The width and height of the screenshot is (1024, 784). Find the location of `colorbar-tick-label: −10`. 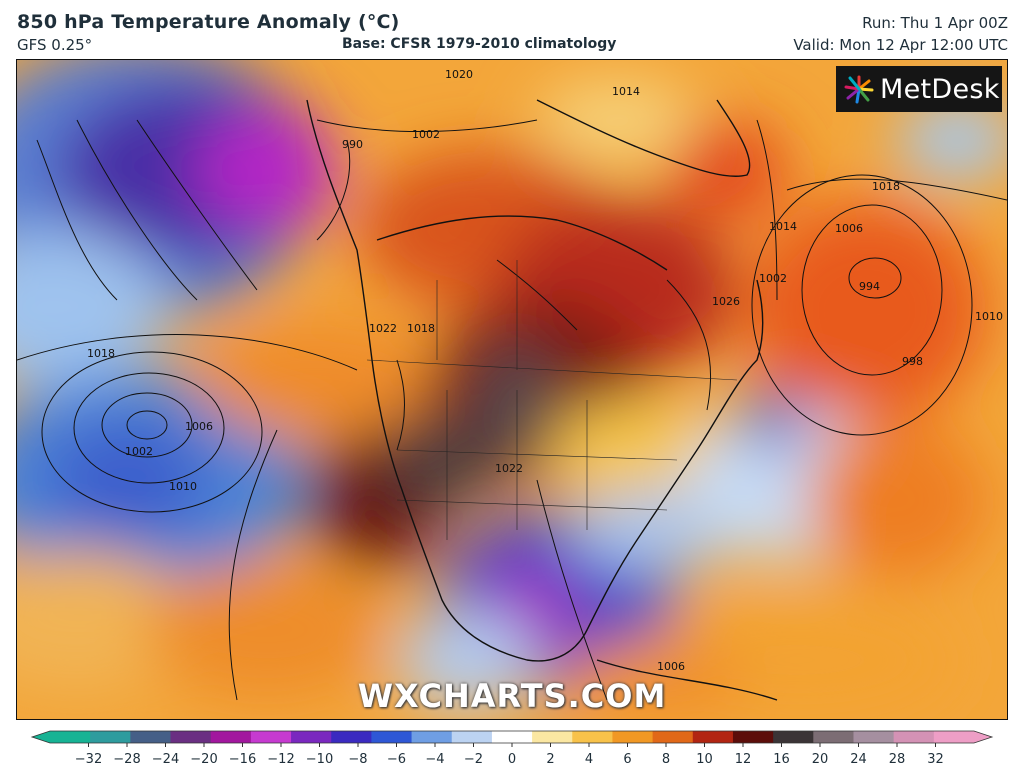

colorbar-tick-label: −10 is located at coordinates (319, 759).